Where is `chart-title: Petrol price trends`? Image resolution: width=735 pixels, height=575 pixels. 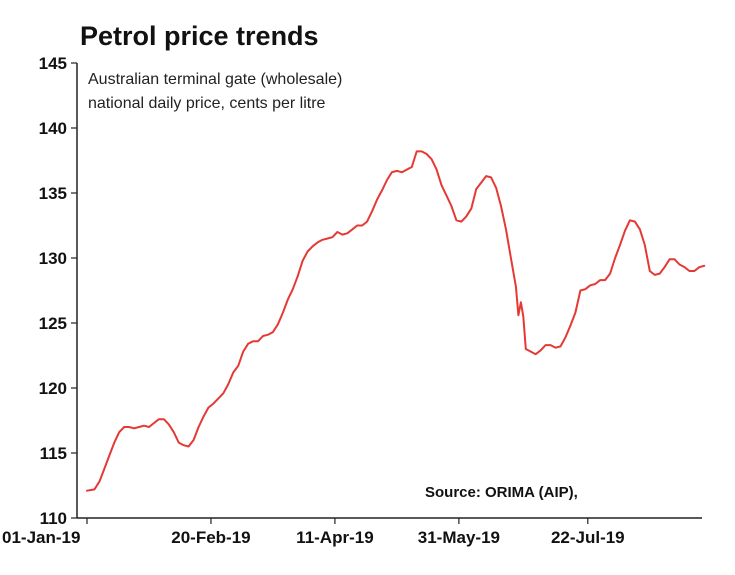 chart-title: Petrol price trends is located at coordinates (199, 36).